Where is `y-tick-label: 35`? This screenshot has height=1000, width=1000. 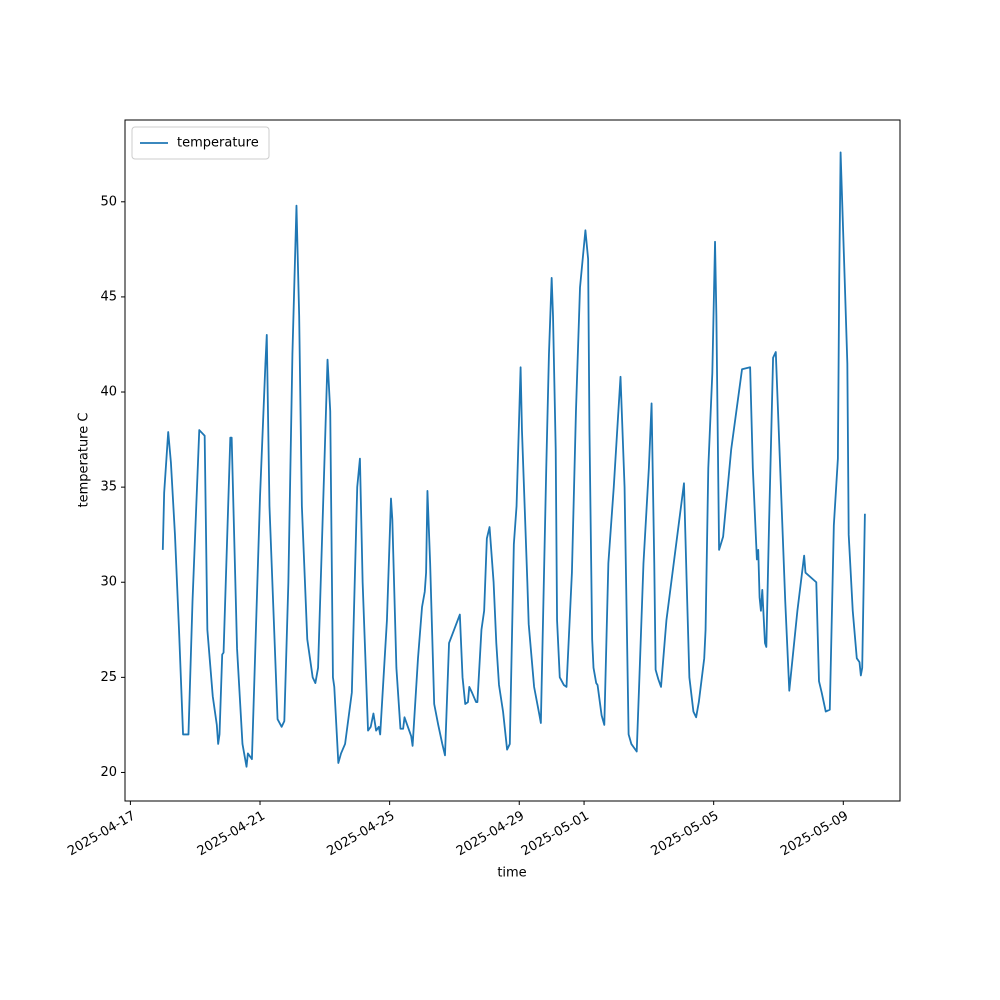
y-tick-label: 35 is located at coordinates (108, 487).